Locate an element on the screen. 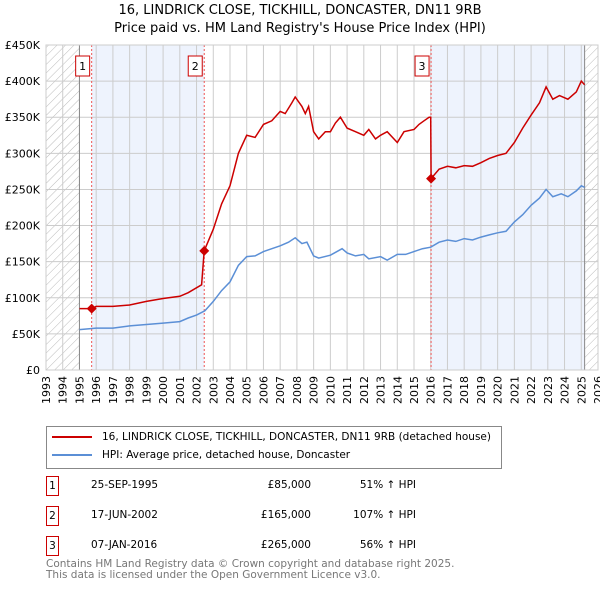 This screenshot has width=600, height=590. x-tick-label: 2019 is located at coordinates (481, 390).